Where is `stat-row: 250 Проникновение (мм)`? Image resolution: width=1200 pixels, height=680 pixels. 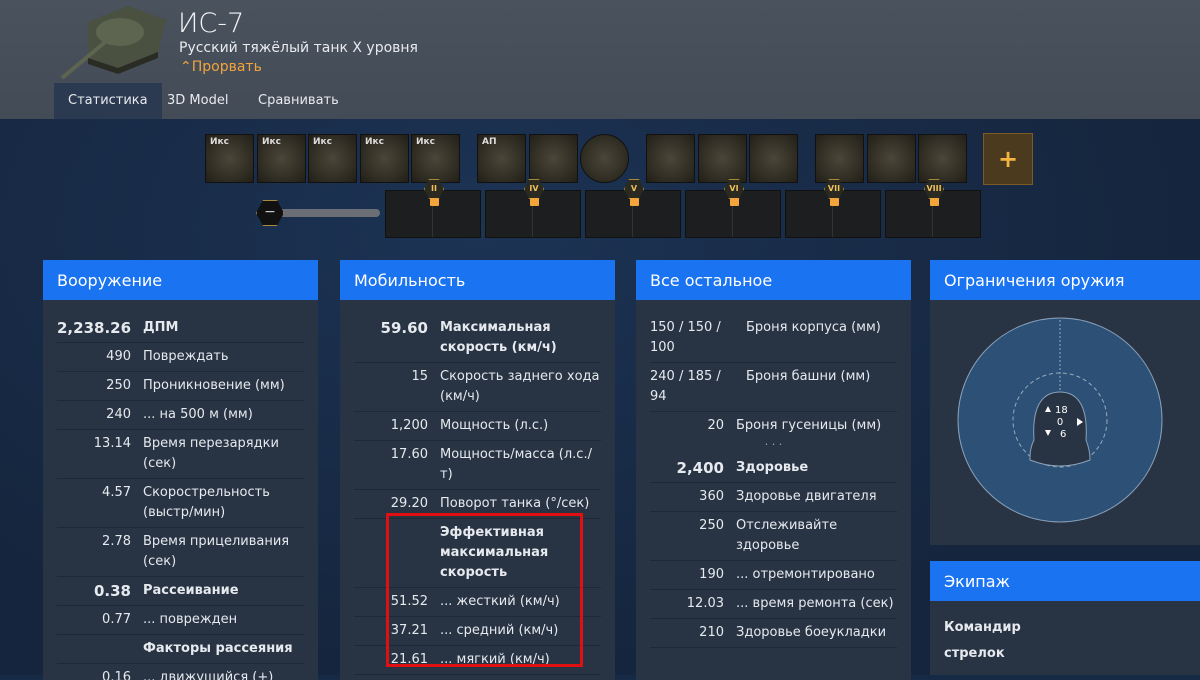 stat-row: 250 Проникновение (мм) is located at coordinates (180, 386).